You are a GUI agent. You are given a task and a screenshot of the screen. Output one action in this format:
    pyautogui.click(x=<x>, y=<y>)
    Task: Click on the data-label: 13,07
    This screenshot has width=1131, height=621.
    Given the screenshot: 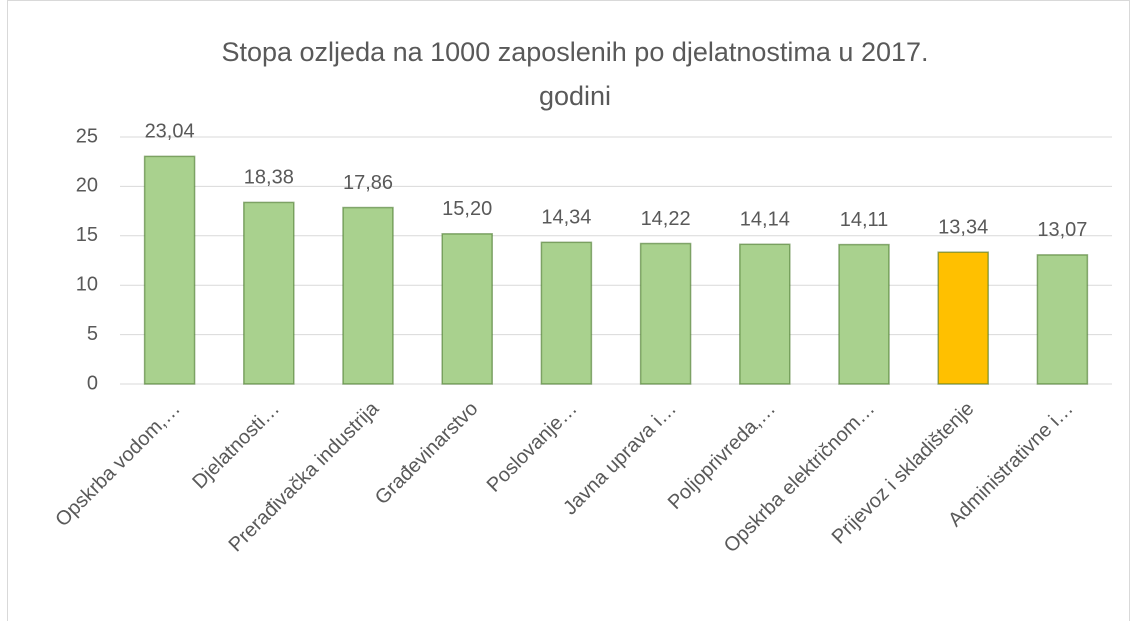 What is the action you would take?
    pyautogui.click(x=1062, y=230)
    